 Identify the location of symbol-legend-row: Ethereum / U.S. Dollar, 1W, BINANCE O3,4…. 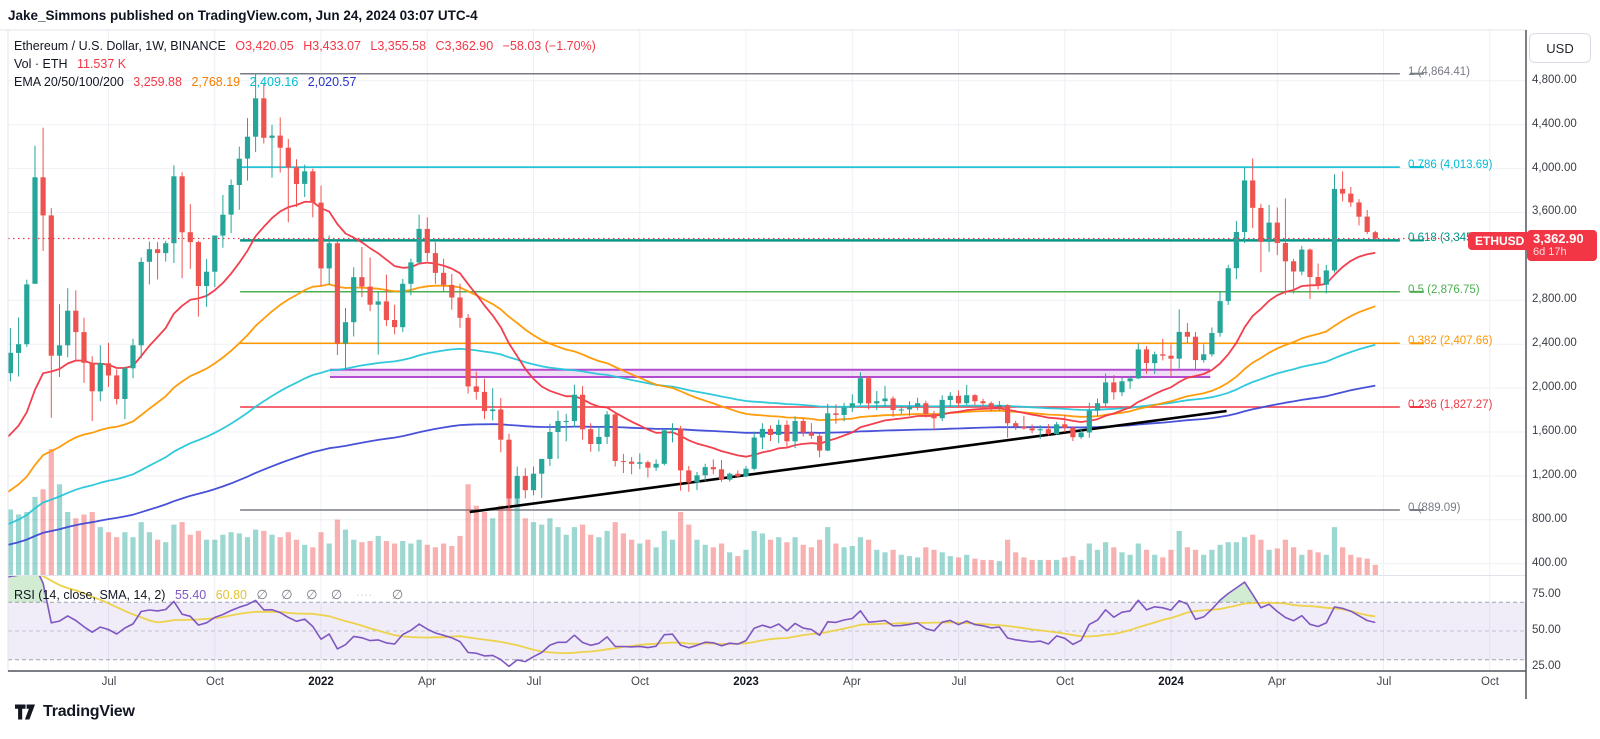
(308, 46).